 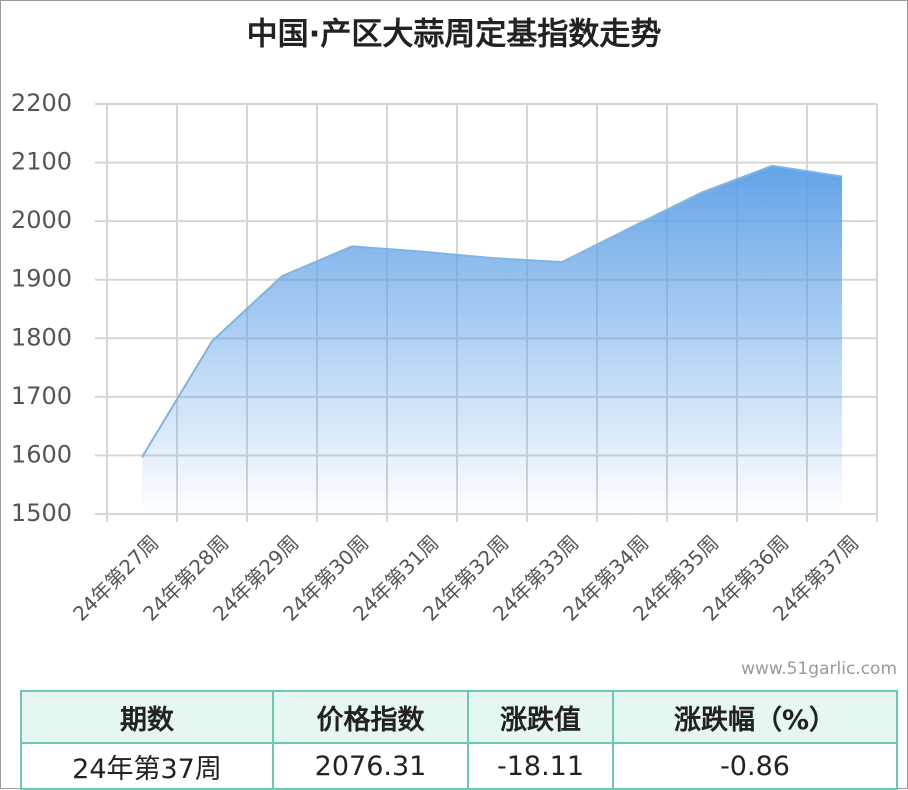 What do you see at coordinates (370, 717) in the screenshot?
I see `header-cell: 价格指数` at bounding box center [370, 717].